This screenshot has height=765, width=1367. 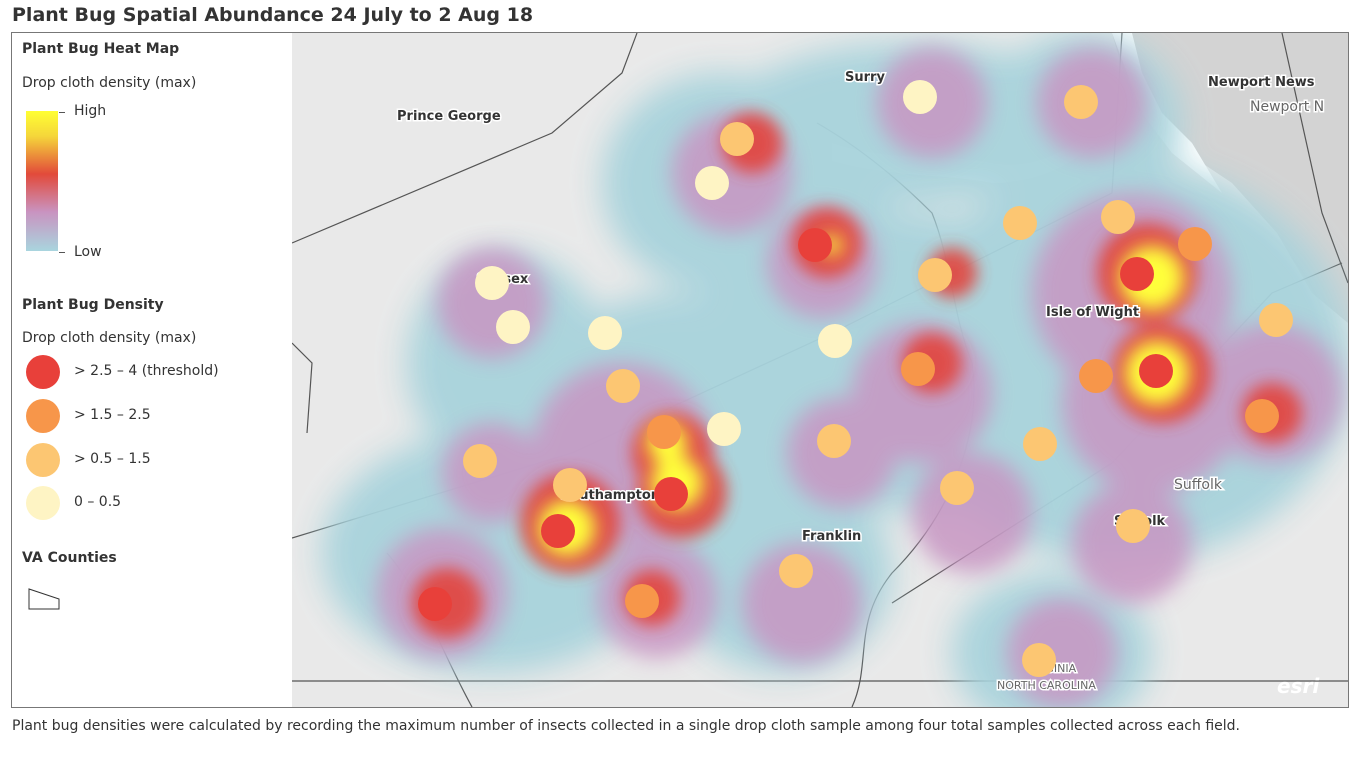 What do you see at coordinates (865, 77) in the screenshot?
I see `place-label-surry: Surry` at bounding box center [865, 77].